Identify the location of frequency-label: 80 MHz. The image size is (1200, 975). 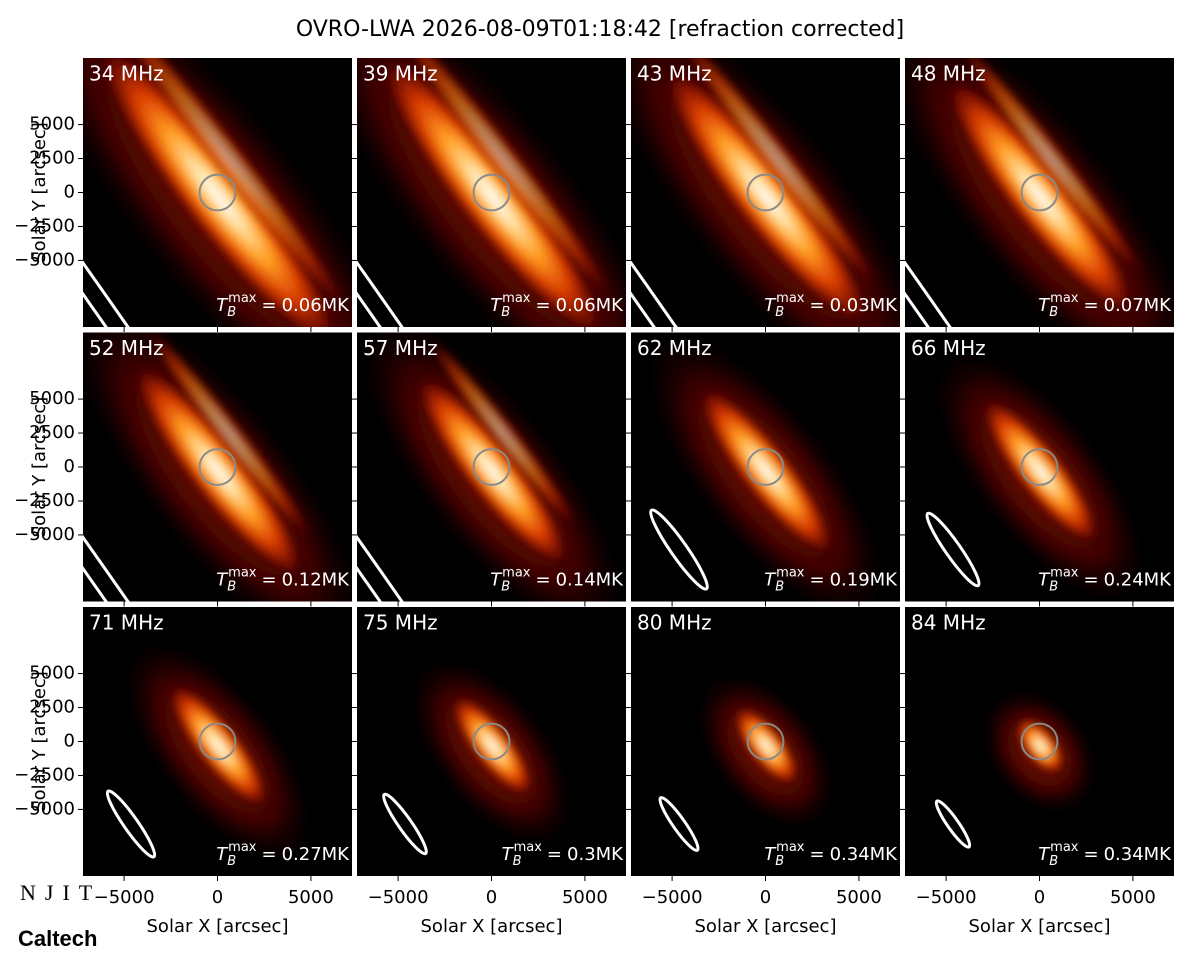
(674, 623).